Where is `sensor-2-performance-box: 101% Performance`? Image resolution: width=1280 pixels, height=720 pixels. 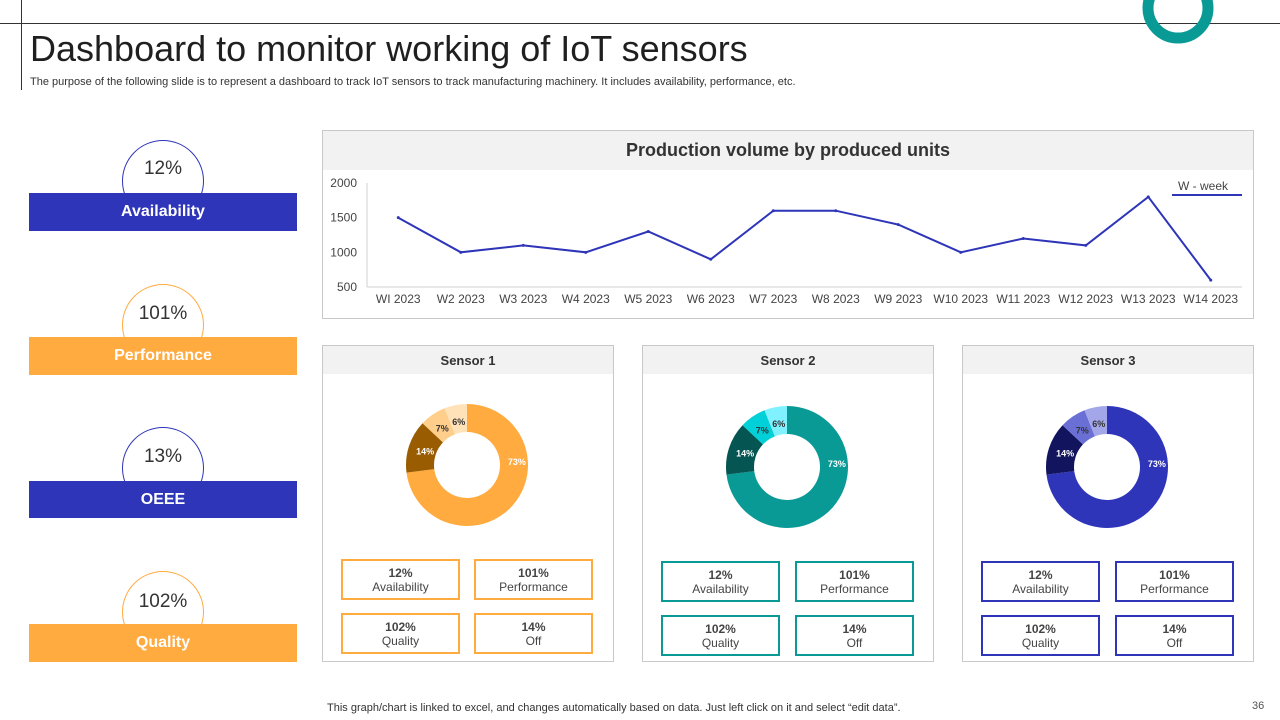
sensor-2-performance-box: 101% Performance is located at coordinates (854, 581).